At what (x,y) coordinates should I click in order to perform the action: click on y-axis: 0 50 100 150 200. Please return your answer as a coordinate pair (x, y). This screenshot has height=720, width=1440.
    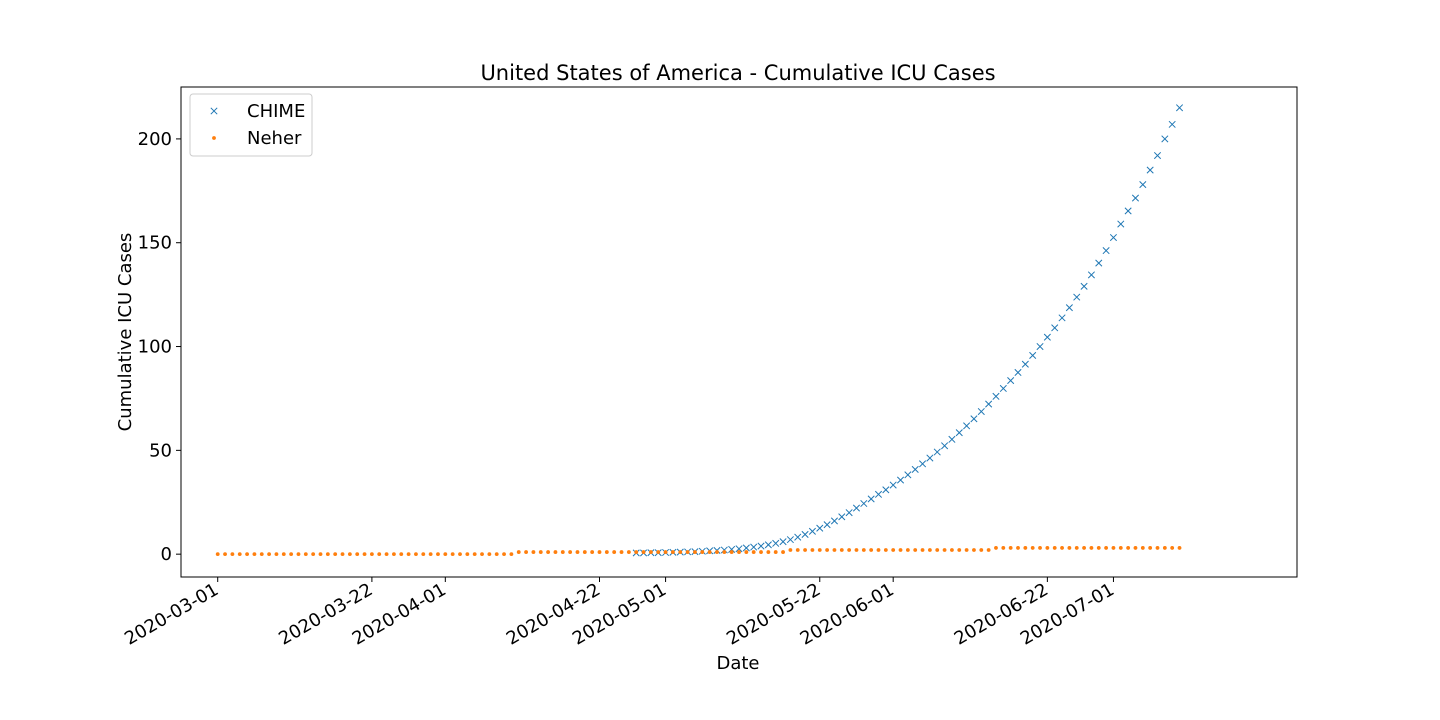
    Looking at the image, I should click on (159, 347).